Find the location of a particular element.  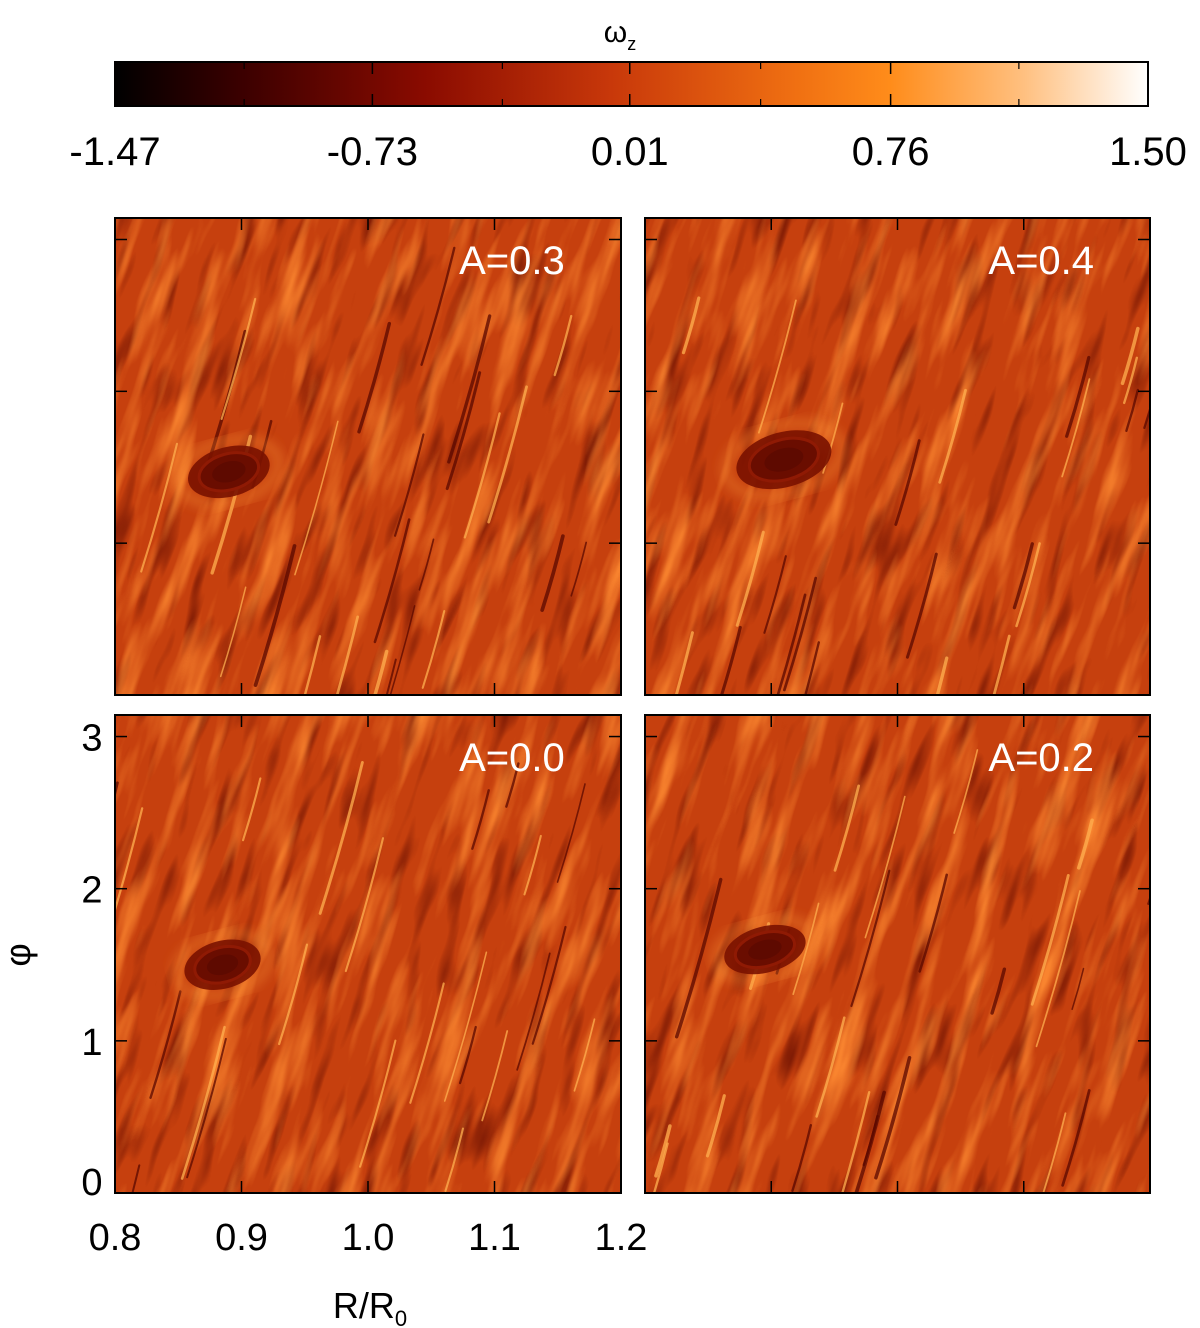

panel-label: A=0.2 is located at coordinates (1041, 758).